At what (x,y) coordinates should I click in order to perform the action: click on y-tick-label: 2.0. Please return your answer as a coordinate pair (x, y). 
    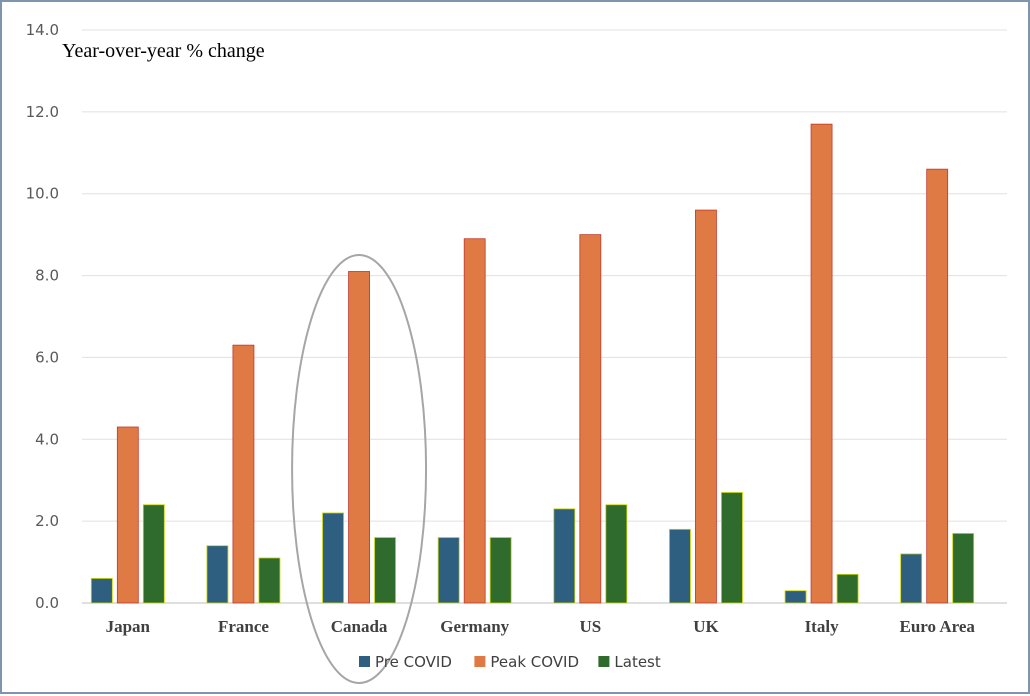
    Looking at the image, I should click on (47, 521).